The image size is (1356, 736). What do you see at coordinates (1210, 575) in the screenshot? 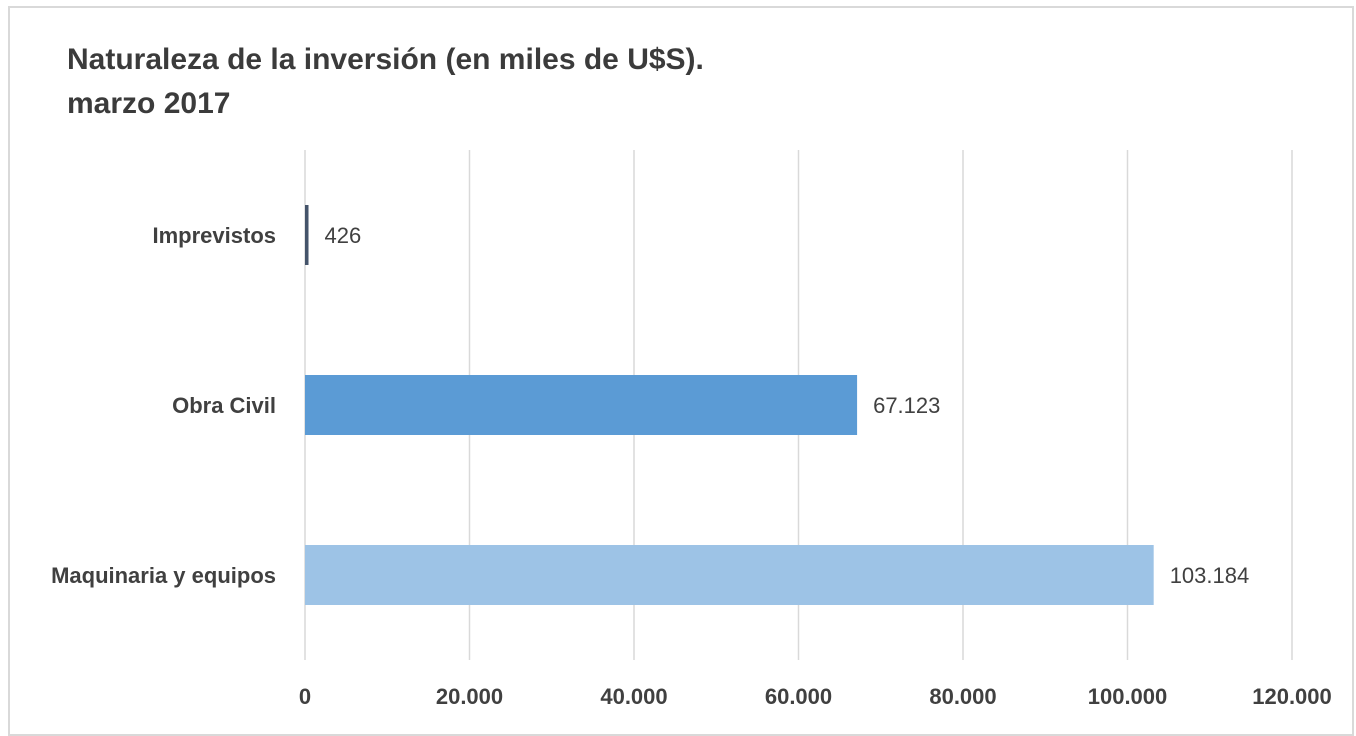
I see `data-label: 103.184` at bounding box center [1210, 575].